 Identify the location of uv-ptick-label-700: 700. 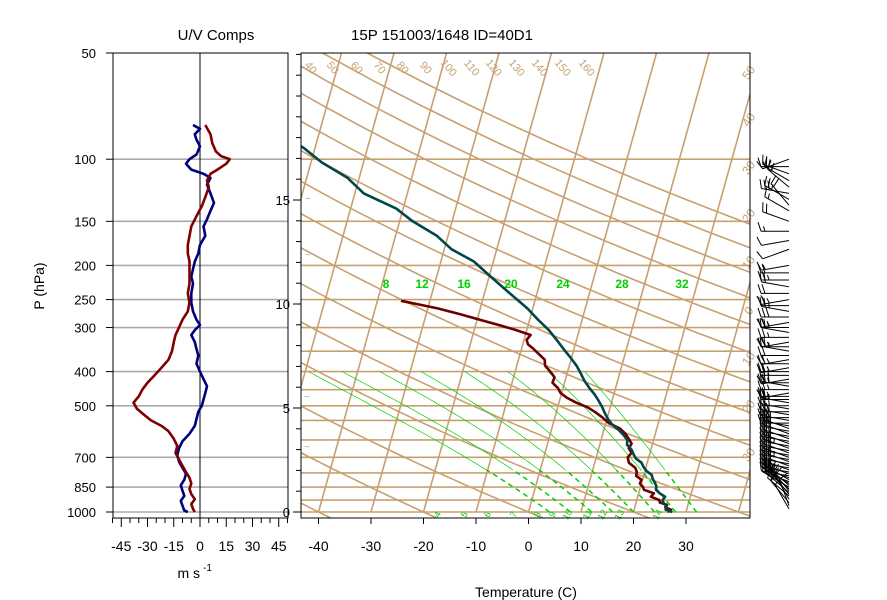
(85, 457).